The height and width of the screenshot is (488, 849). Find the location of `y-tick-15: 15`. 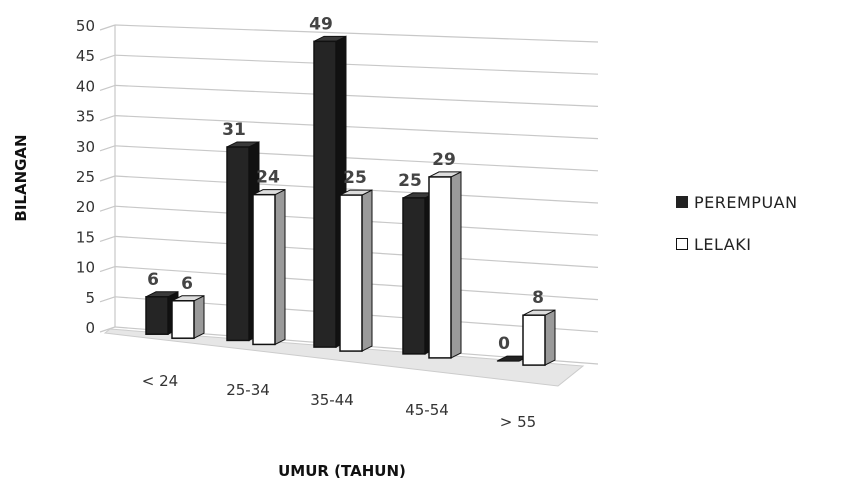

y-tick-15: 15 is located at coordinates (85, 237).